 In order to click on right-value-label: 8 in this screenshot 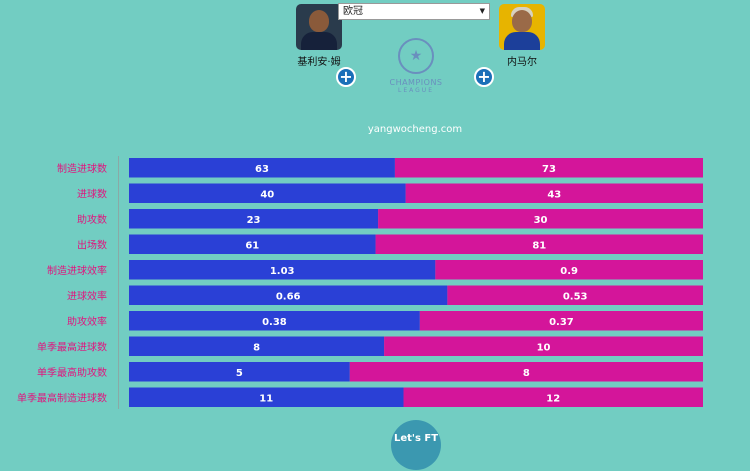, I will do `click(526, 373)`.